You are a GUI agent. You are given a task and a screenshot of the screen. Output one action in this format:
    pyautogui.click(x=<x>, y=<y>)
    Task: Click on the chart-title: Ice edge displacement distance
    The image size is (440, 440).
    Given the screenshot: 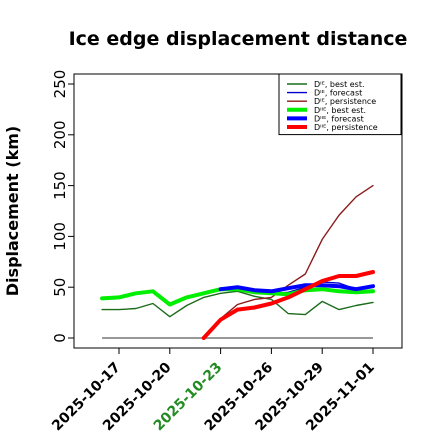 What is the action you would take?
    pyautogui.click(x=238, y=39)
    